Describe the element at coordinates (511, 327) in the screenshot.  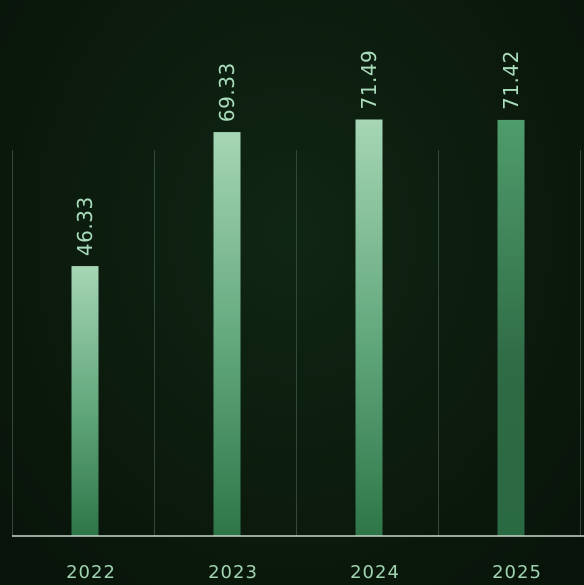
I see `bar-2025` at that location.